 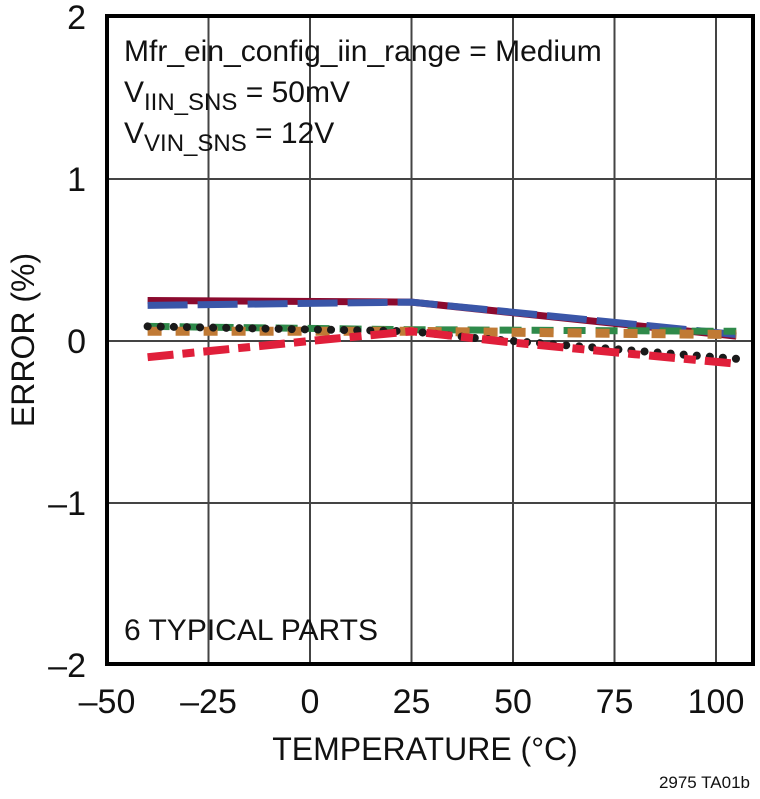 I want to click on y-tick-labels: 2 1 0 –1 –2, so click(x=67, y=342).